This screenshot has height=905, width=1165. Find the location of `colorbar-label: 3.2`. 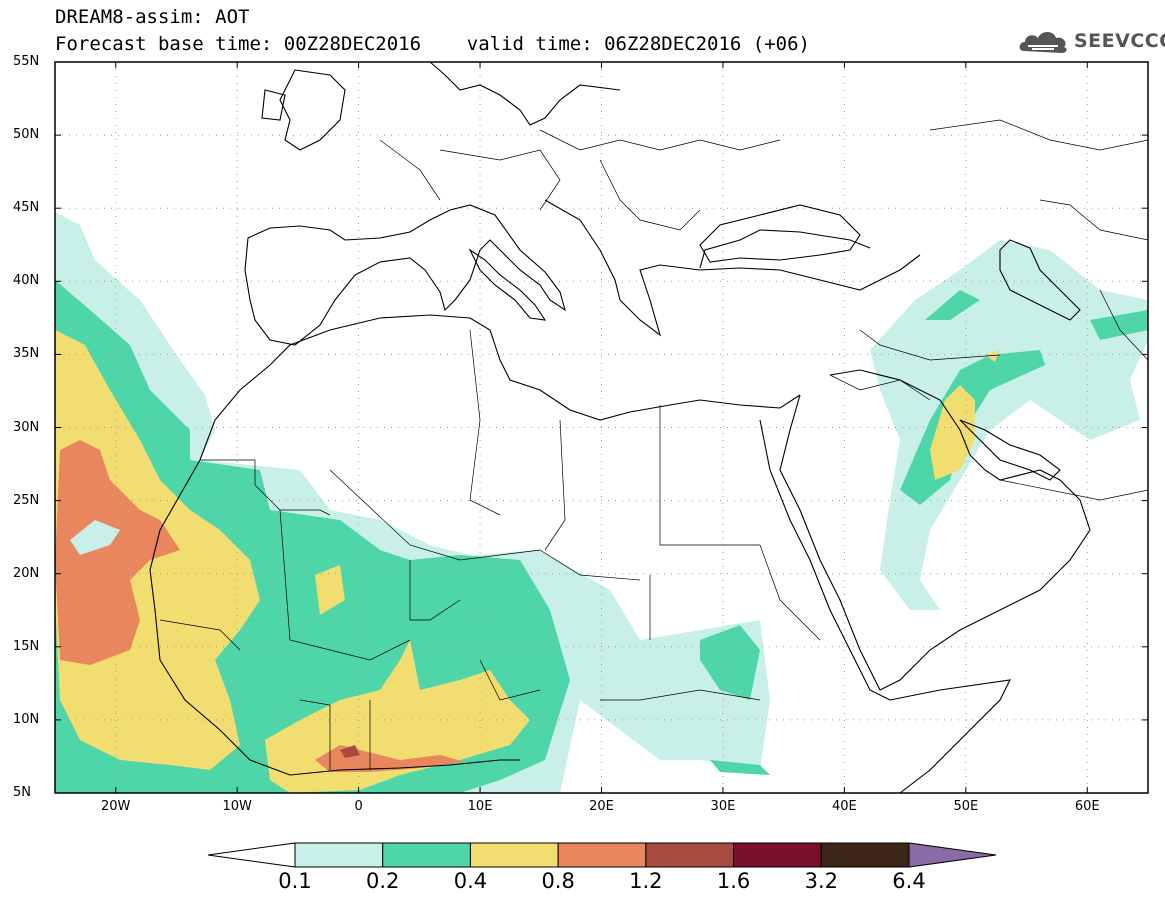

colorbar-label: 3.2 is located at coordinates (821, 881).